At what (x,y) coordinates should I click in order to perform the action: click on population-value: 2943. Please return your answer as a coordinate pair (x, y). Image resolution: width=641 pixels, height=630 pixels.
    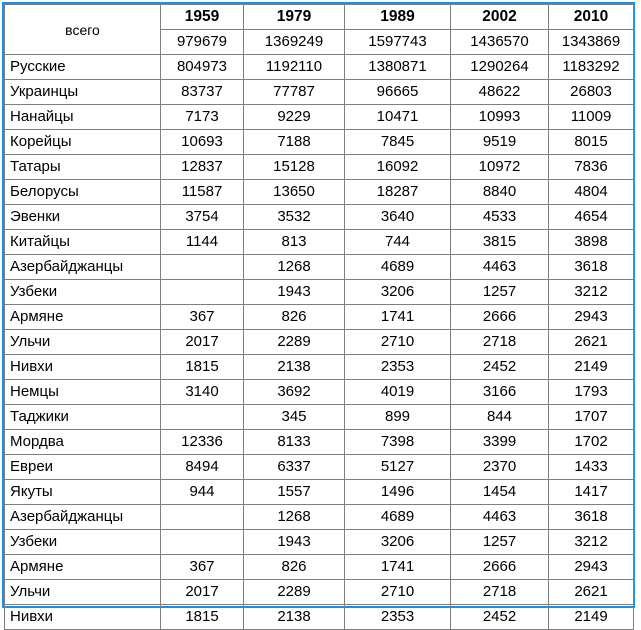
    Looking at the image, I should click on (591, 567).